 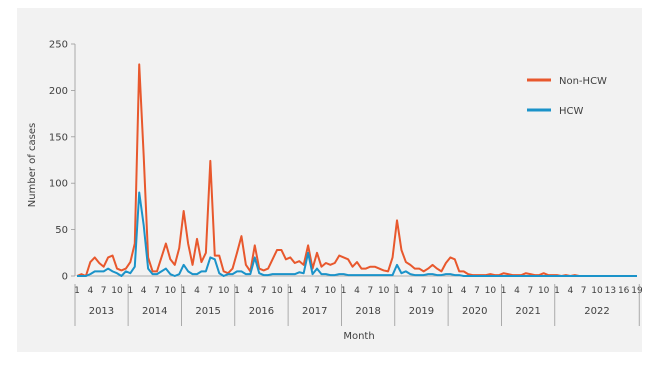 I want to click on legend-label: HCW, so click(x=571, y=111).